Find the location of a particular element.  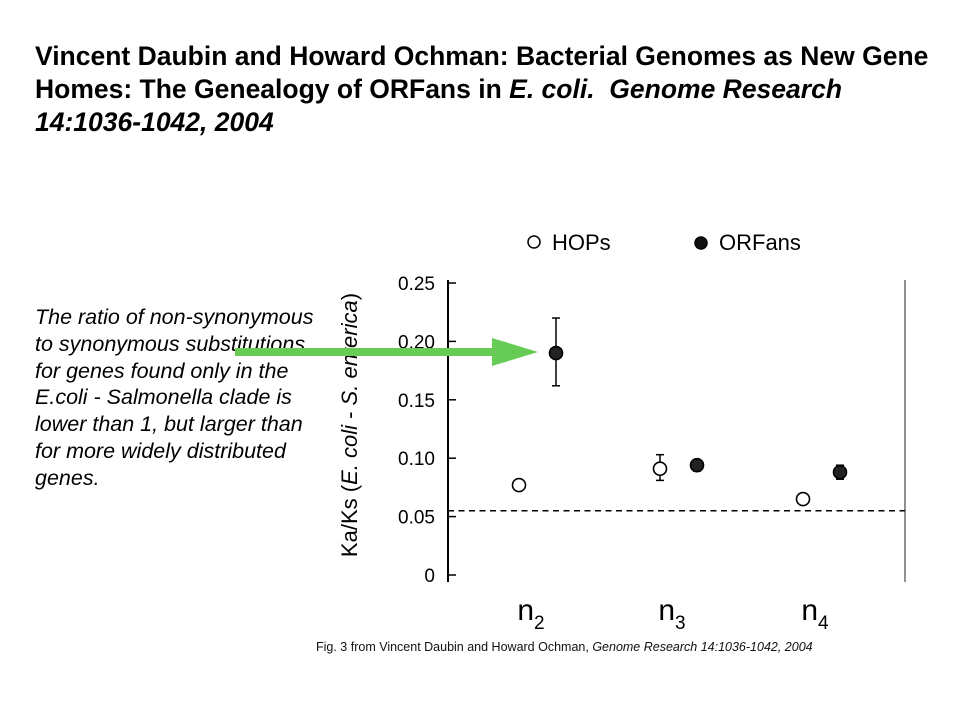

y-tick-label: 0.15 is located at coordinates (416, 401).